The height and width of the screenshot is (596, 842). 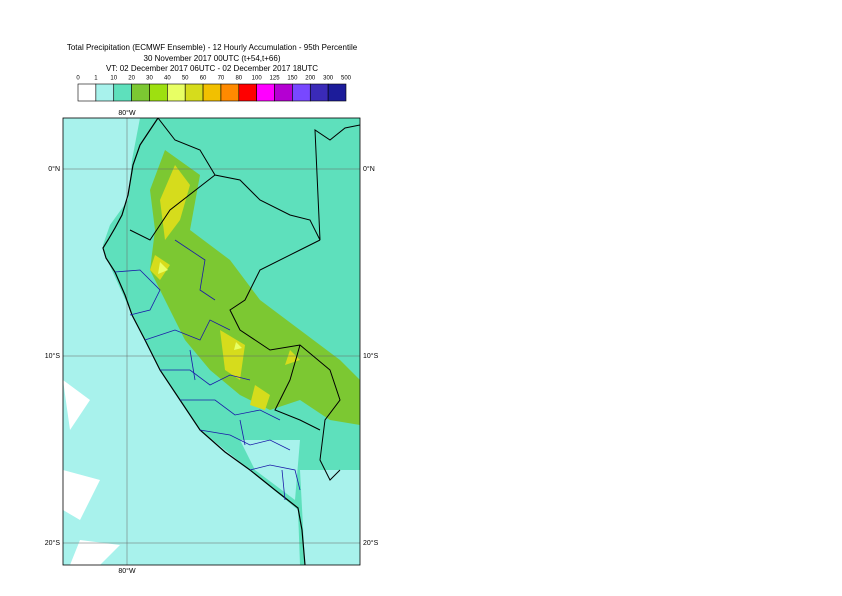 I want to click on legend-label: 60, so click(x=203, y=79).